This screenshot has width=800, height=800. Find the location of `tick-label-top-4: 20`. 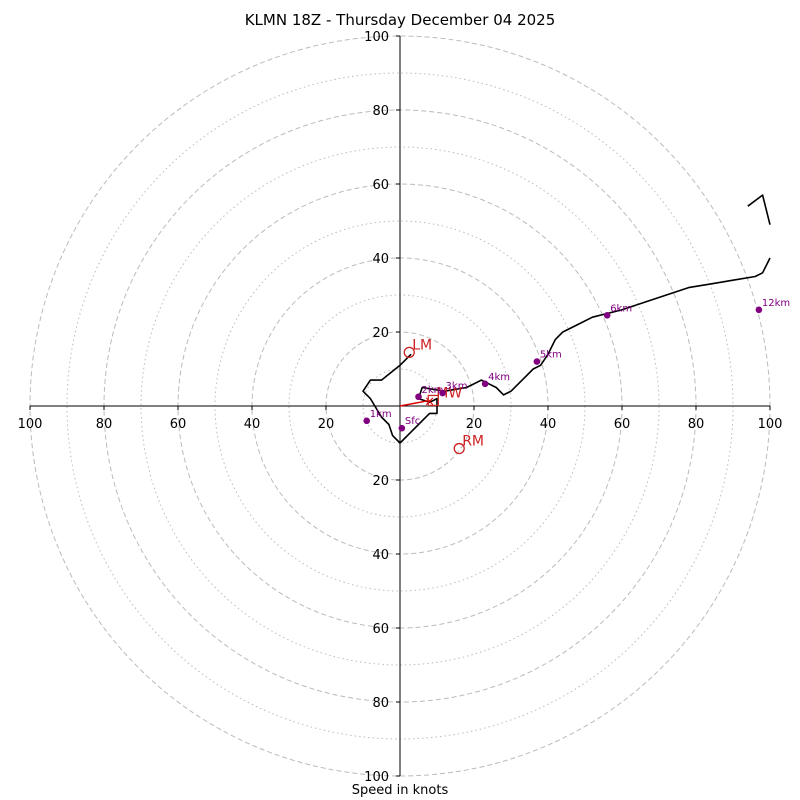

tick-label-top-4: 20 is located at coordinates (380, 333).